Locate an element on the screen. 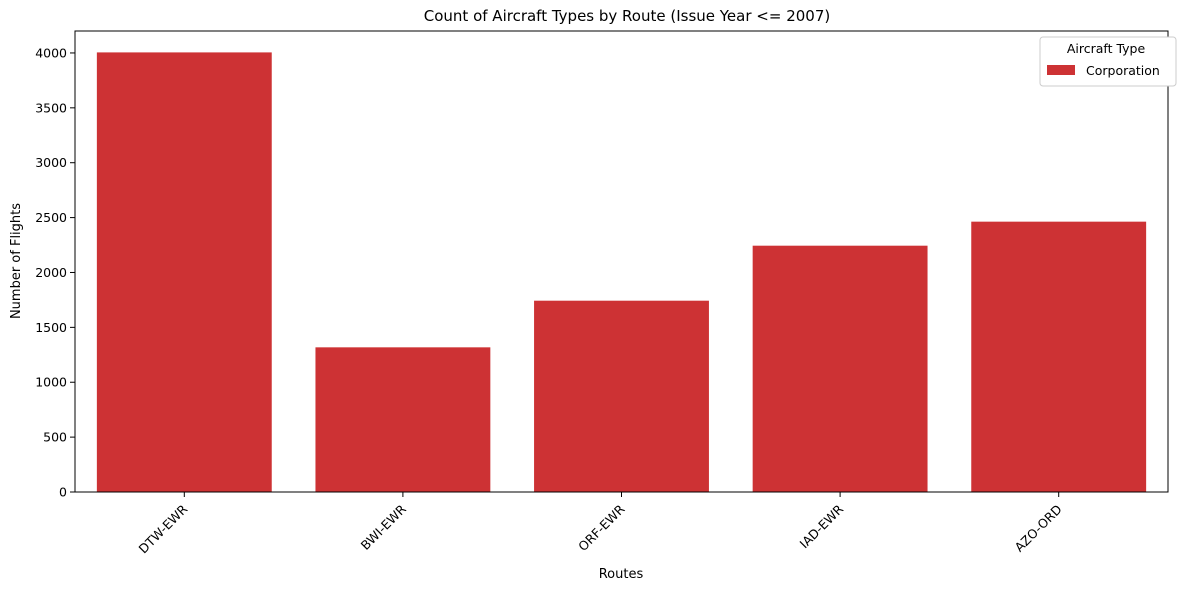 This screenshot has height=590, width=1189. y-tick-label: 2500 is located at coordinates (51, 217).